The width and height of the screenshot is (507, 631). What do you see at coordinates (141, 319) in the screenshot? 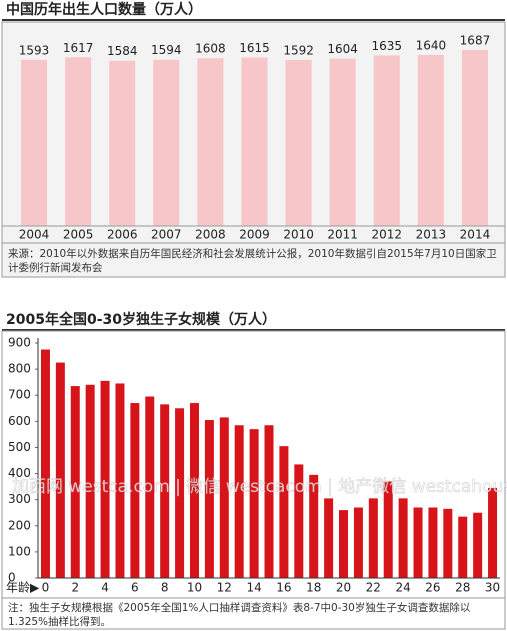
I see `chart-title: 2005年全国0-30岁独生子女规模（万人）` at bounding box center [141, 319].